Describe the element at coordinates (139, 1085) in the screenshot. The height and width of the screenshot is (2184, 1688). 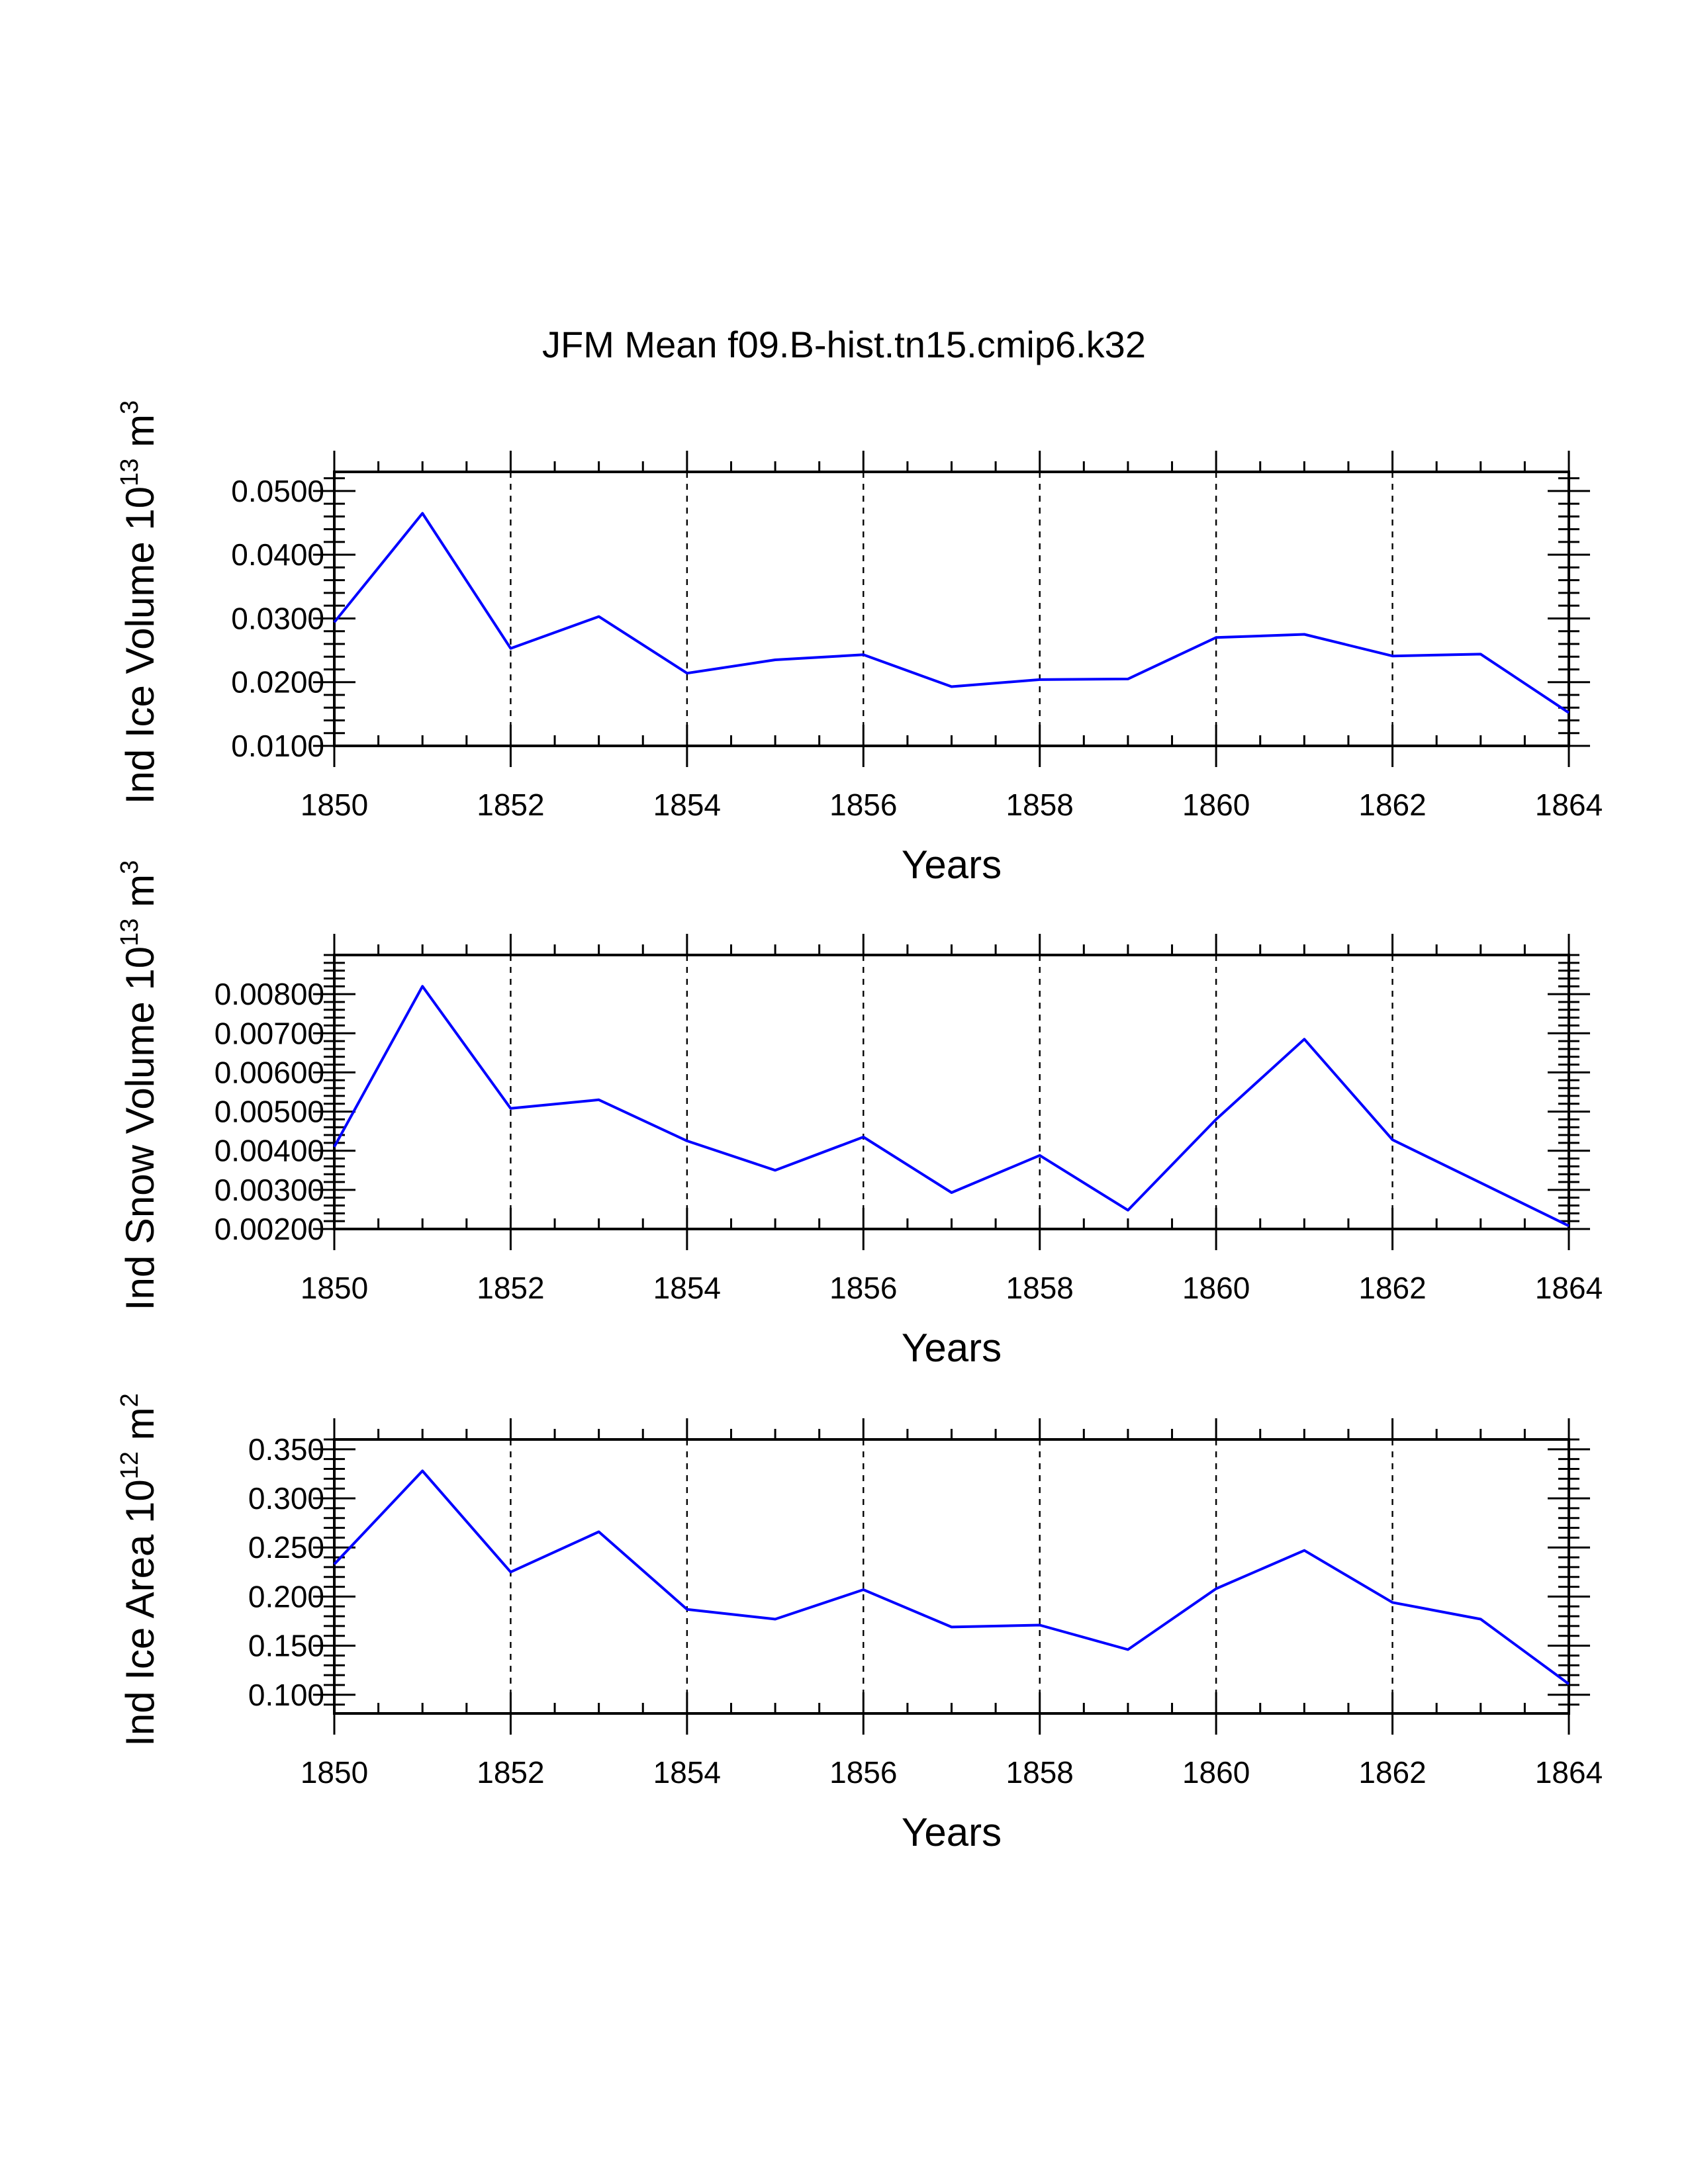
I see `y-axis-label: Ind Snow Volume 1013 m3` at that location.